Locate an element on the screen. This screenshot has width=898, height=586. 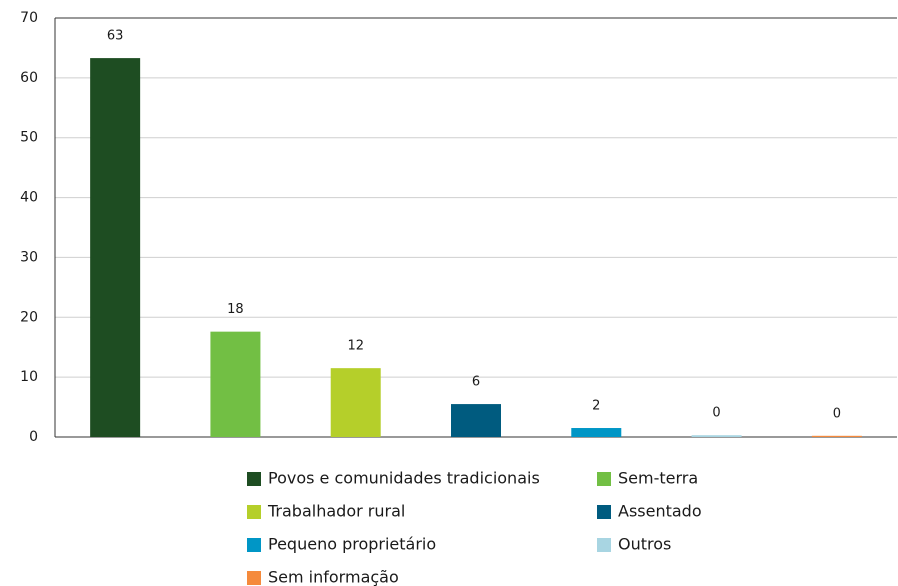
y-tick-label: 10 is located at coordinates (29, 377).